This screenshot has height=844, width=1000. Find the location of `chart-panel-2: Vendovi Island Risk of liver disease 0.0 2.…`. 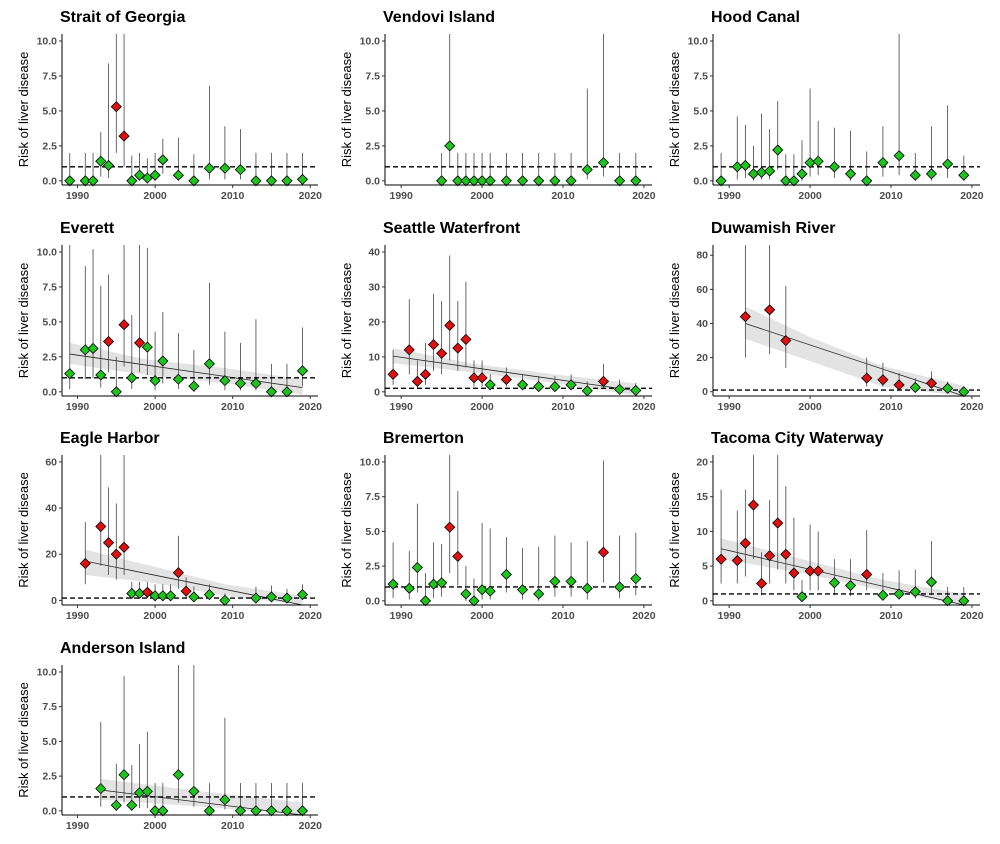

chart-panel-2: Vendovi Island Risk of liver disease 0.0 2.… is located at coordinates (497, 105).